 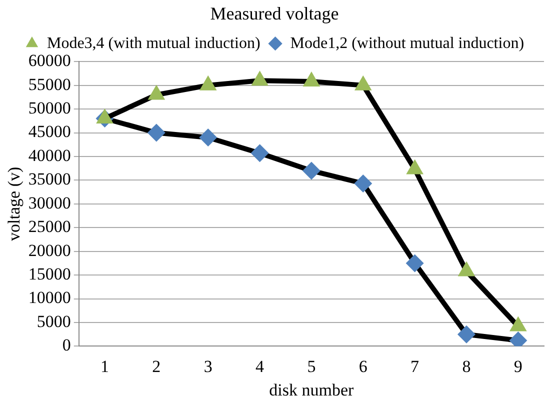 What do you see at coordinates (466, 366) in the screenshot?
I see `x-tick-label: 8` at bounding box center [466, 366].